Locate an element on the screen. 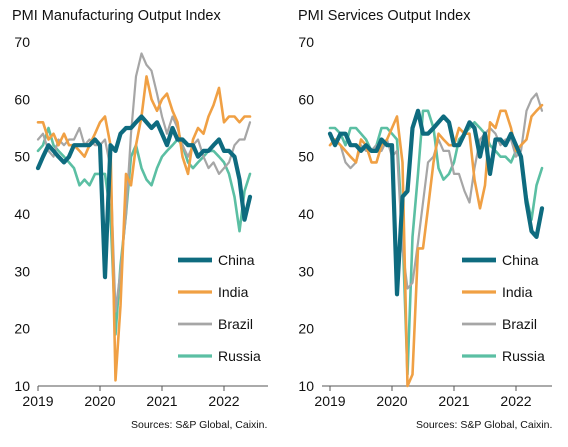 The height and width of the screenshot is (447, 568). chart-title-manufacturing: PMI Manufacturing Output Index is located at coordinates (116, 16).